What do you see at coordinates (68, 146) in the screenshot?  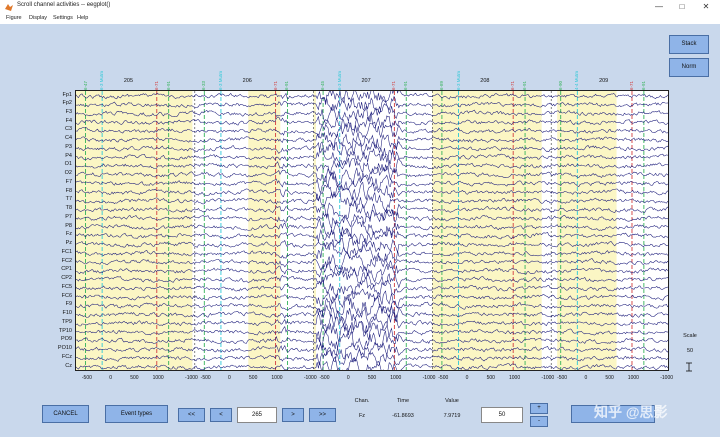 I see `channel-label: P3` at bounding box center [68, 146].